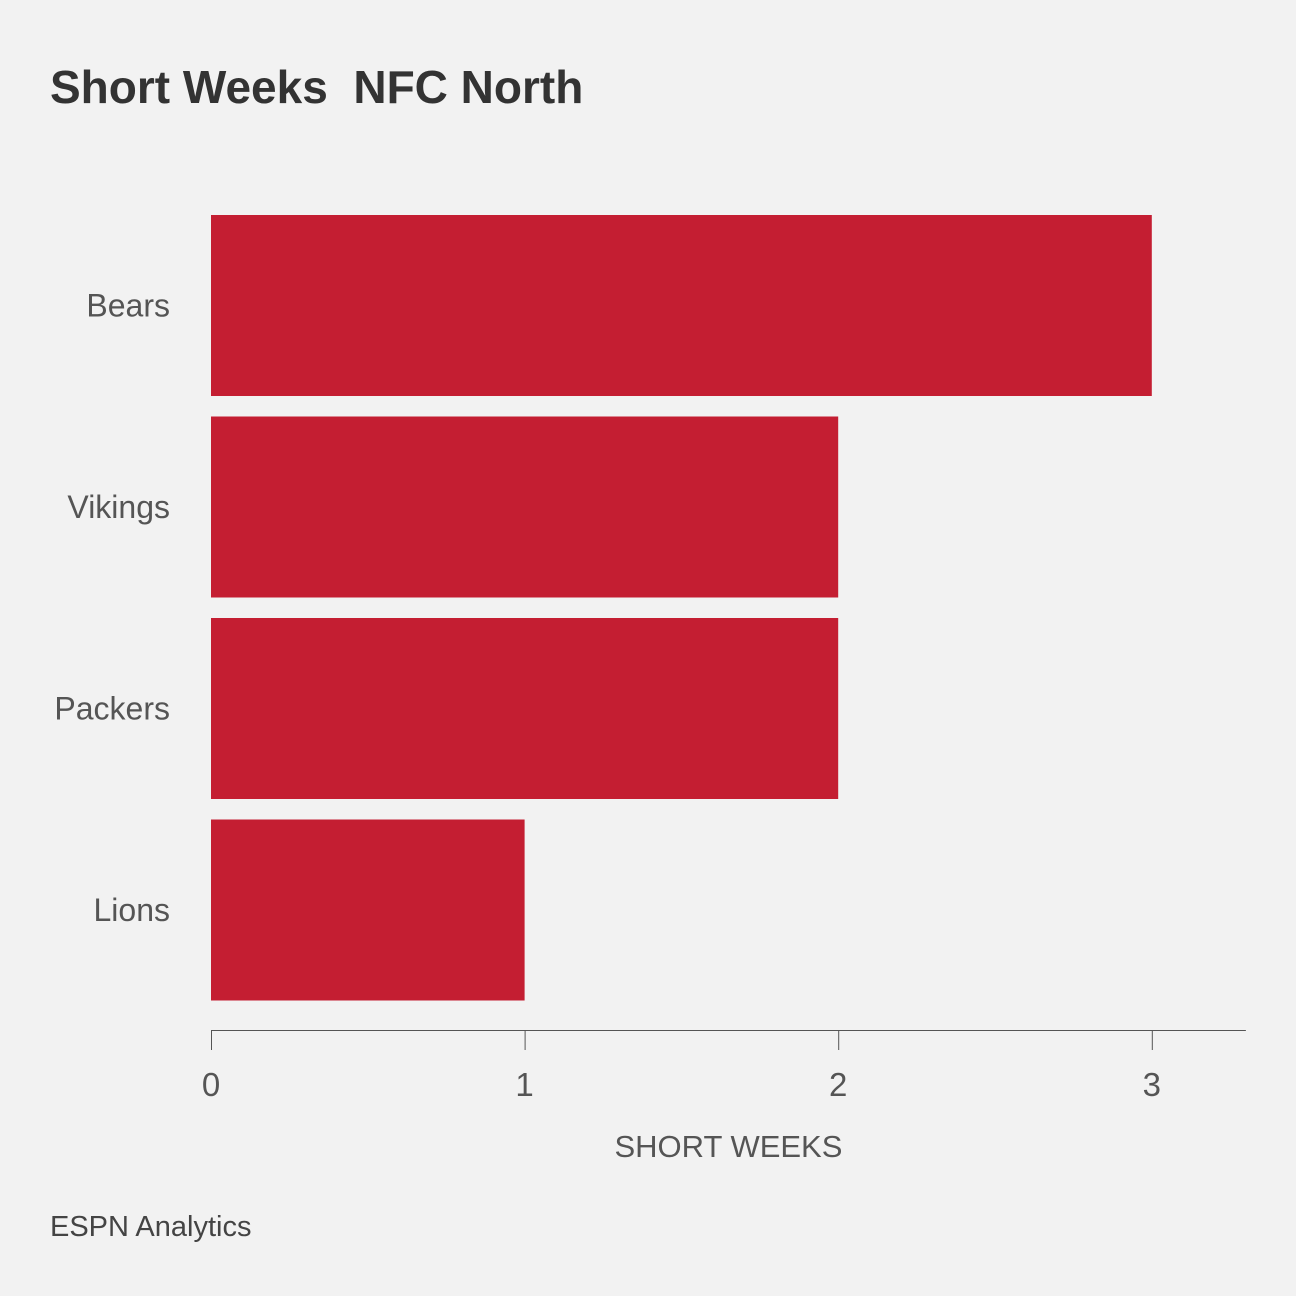 The image size is (1296, 1296). I want to click on category-label-packers: Packers, so click(112, 709).